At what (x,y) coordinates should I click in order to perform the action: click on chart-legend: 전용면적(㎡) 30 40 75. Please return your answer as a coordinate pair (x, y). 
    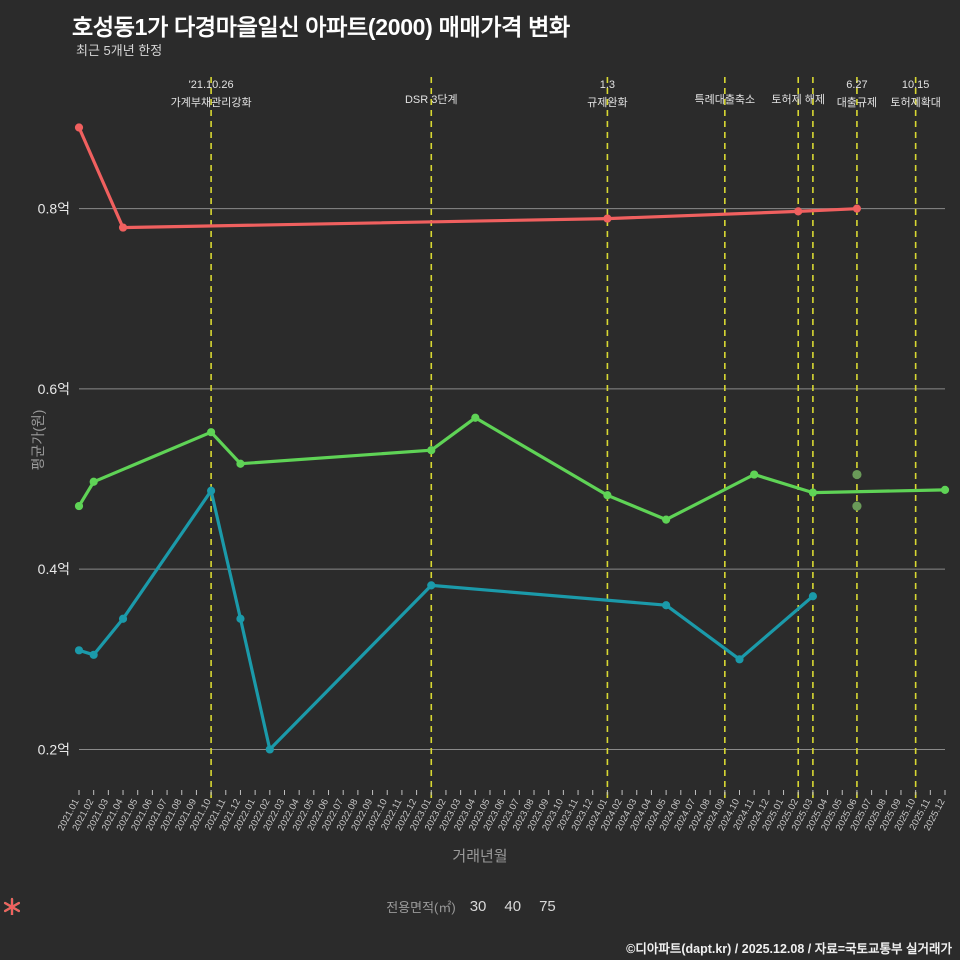
    Looking at the image, I should click on (480, 906).